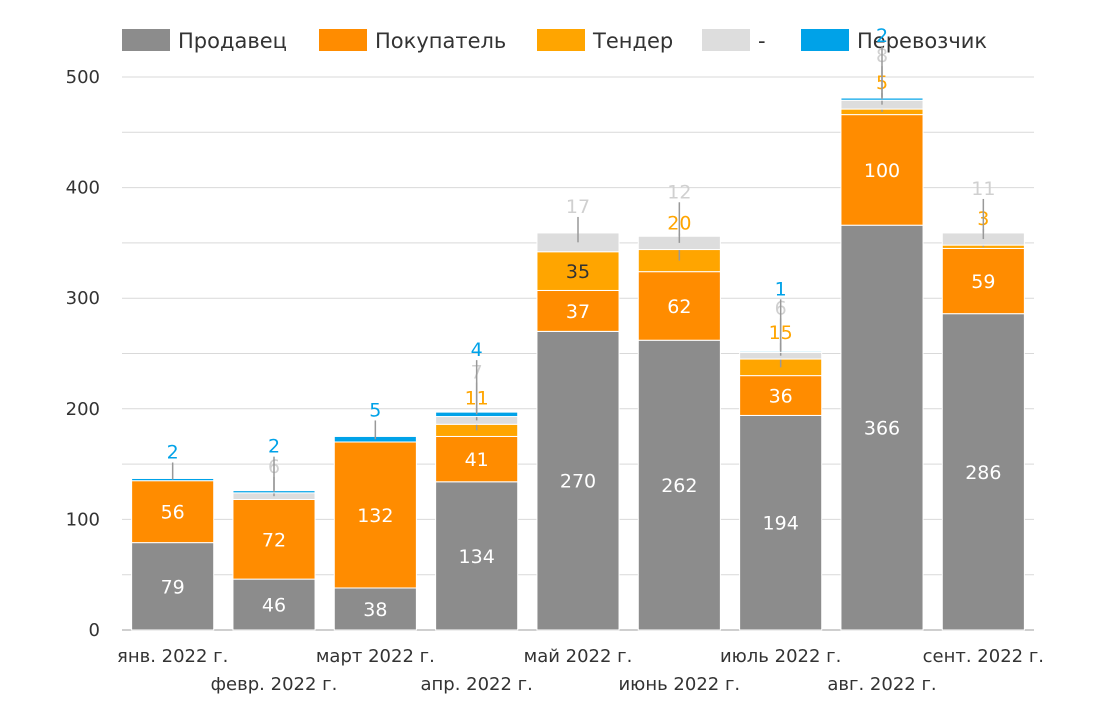 The width and height of the screenshot is (1110, 714). I want to click on y-tick-label-200: 200, so click(83, 409).